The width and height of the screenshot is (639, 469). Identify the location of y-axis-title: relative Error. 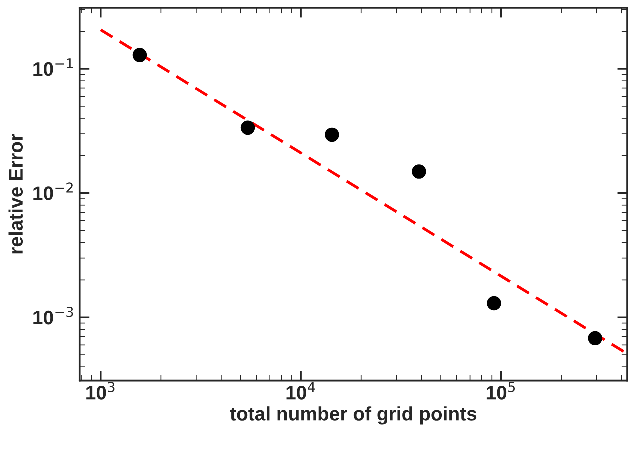
(16, 194).